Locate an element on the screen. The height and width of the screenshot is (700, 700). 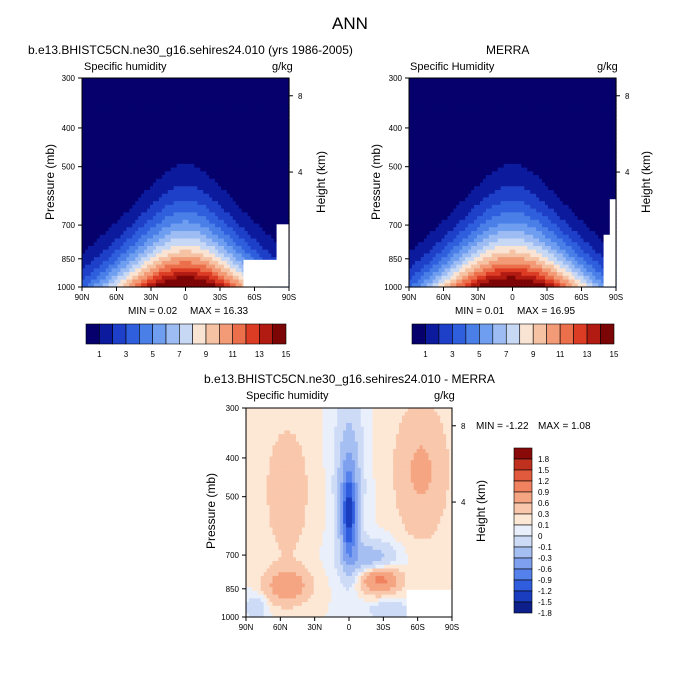
panel2-ytick-label: 300 is located at coordinates (396, 78).